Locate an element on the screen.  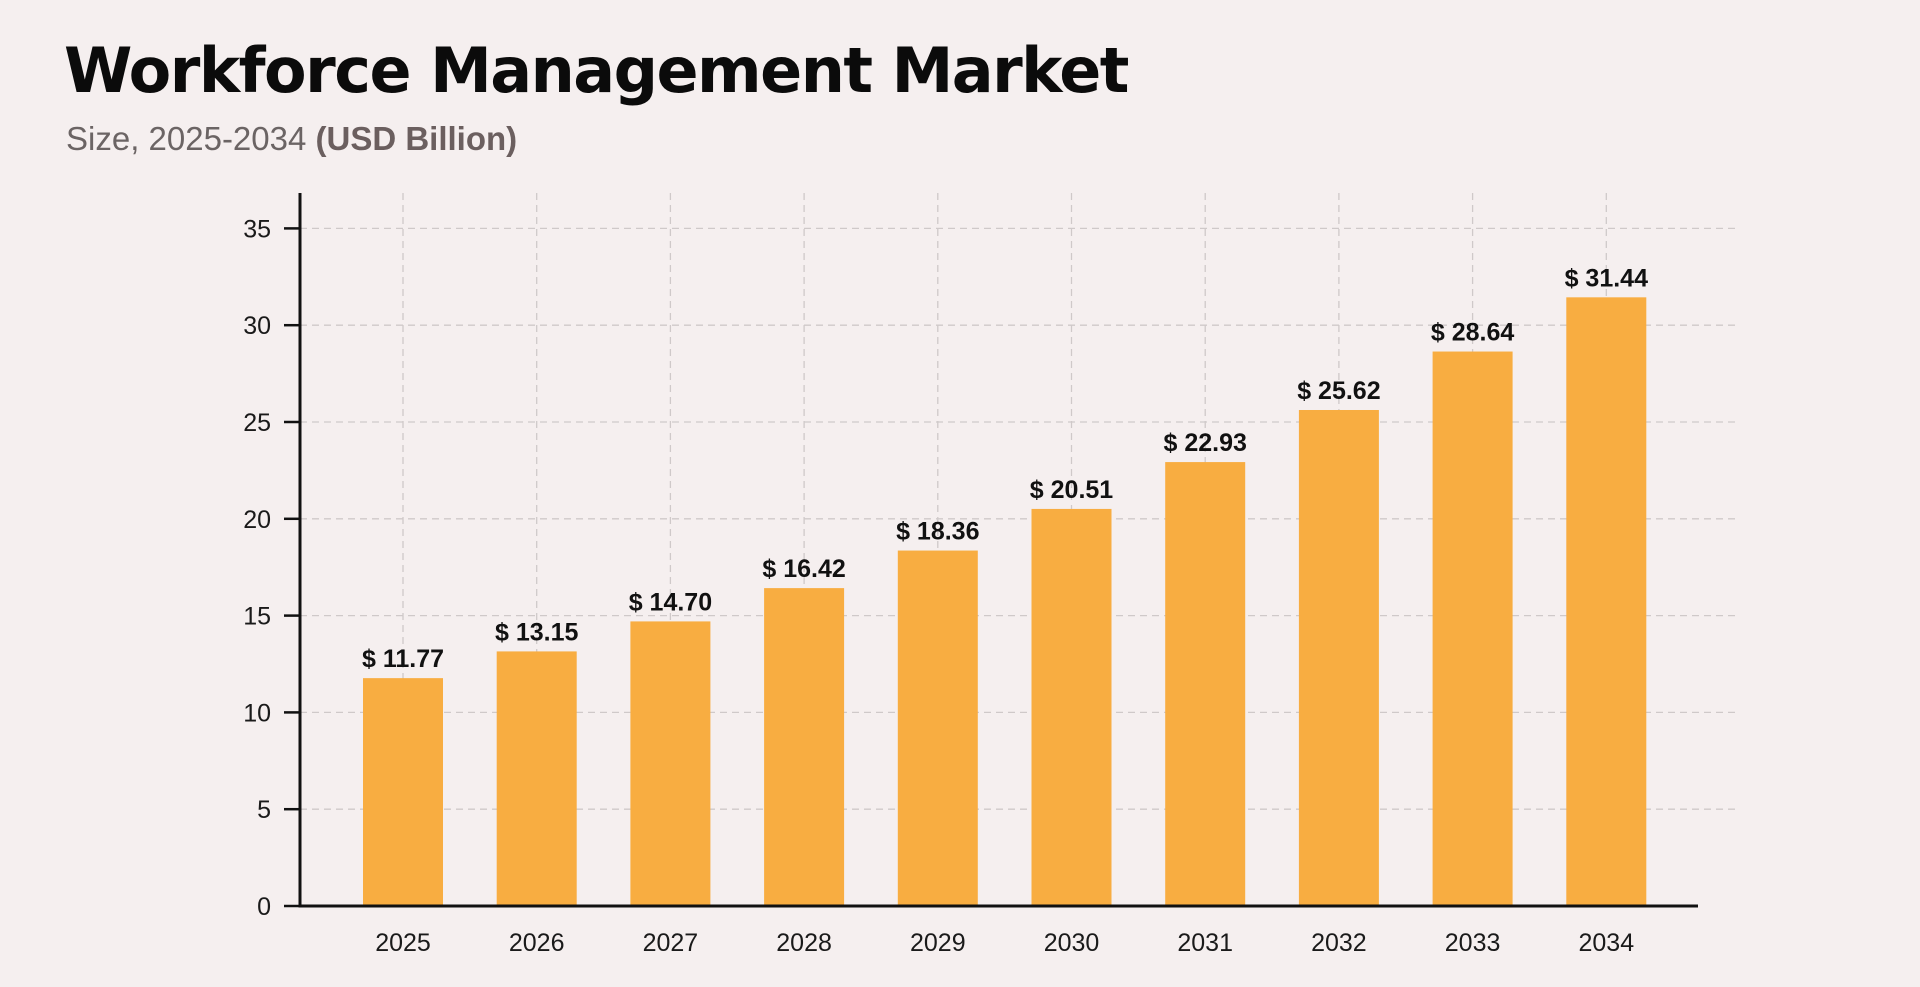
data-label-2030: $ 20.51 is located at coordinates (1072, 490).